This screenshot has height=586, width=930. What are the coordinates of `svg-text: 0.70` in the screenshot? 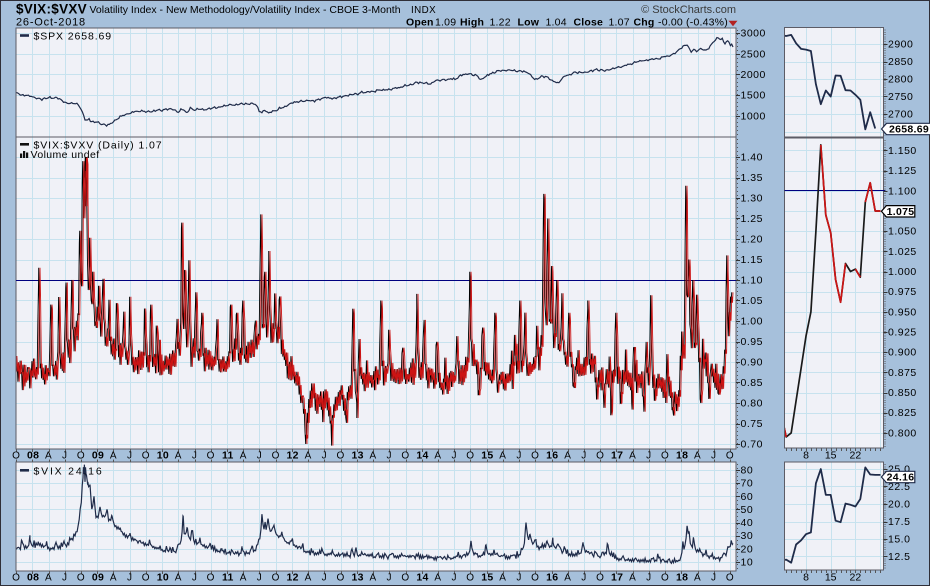 It's located at (752, 445).